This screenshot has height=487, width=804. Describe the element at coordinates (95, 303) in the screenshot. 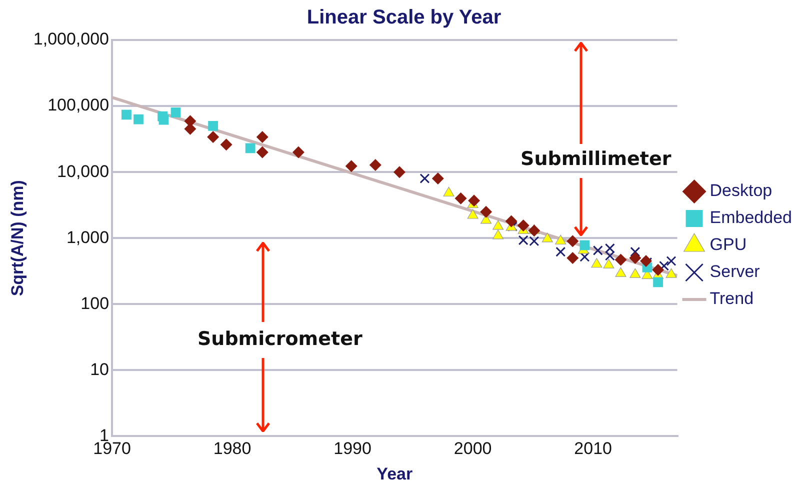

I see `y-tick-label: 100` at that location.